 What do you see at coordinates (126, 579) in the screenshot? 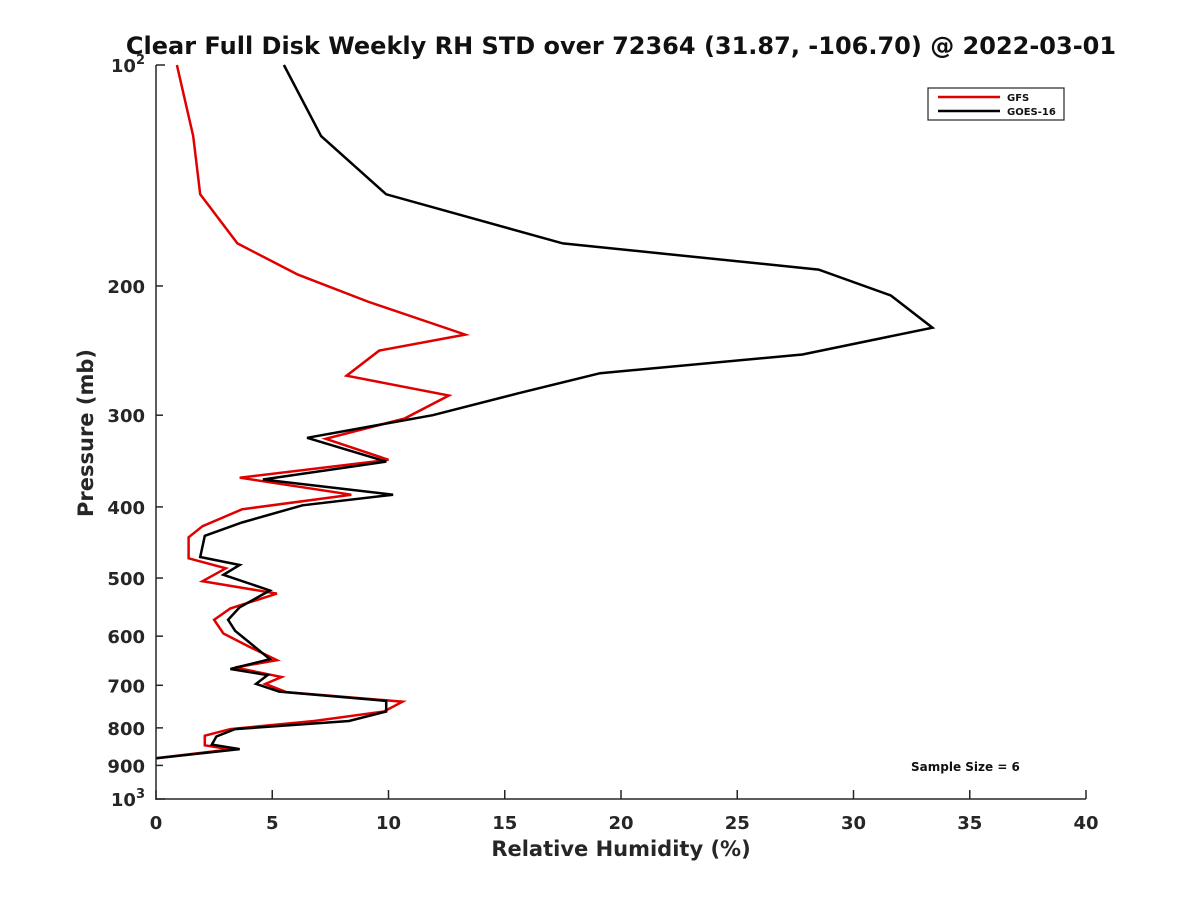
I see `y-tick-label: 500` at bounding box center [126, 579].